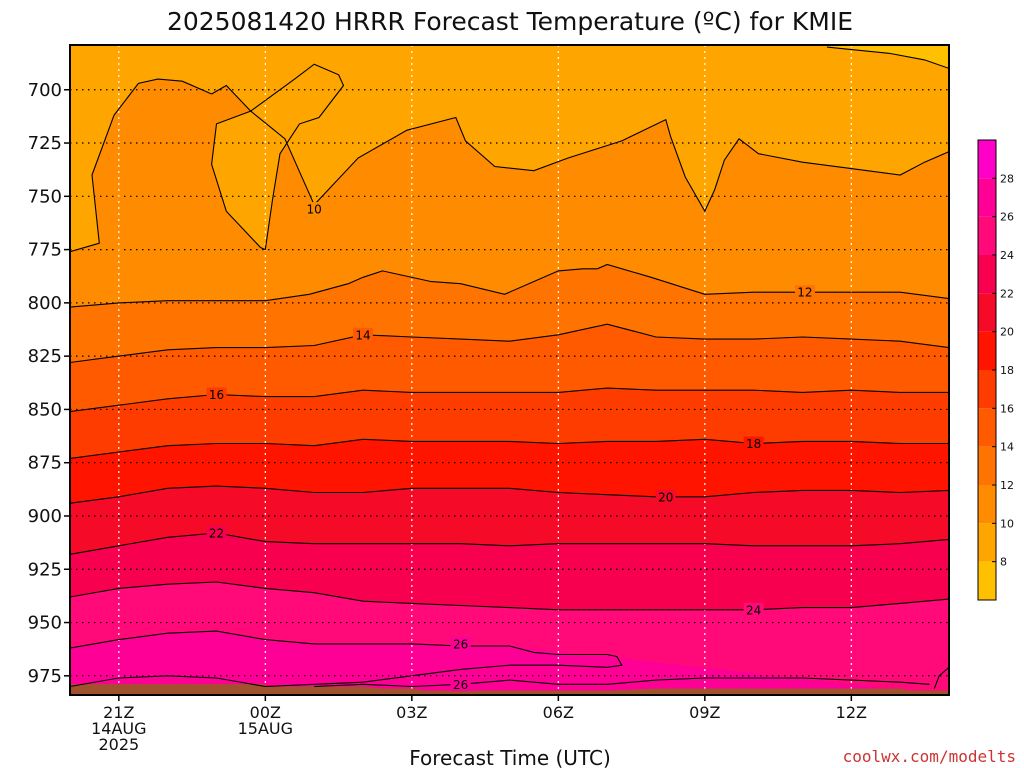 The height and width of the screenshot is (768, 1024). What do you see at coordinates (45, 196) in the screenshot?
I see `pressure-tick-label: 750` at bounding box center [45, 196].